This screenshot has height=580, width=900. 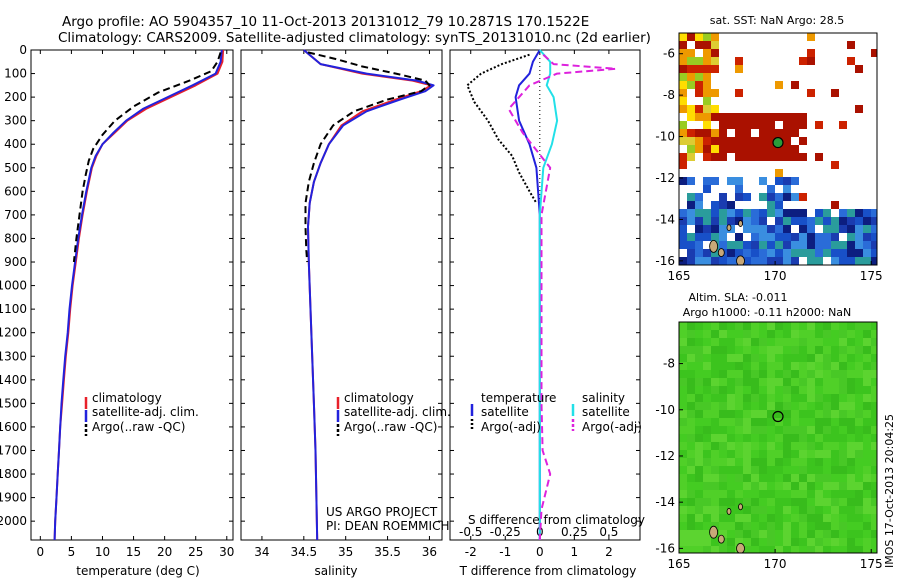 What do you see at coordinates (608, 532) in the screenshot?
I see `s-tick-label: 0.5` at bounding box center [608, 532].